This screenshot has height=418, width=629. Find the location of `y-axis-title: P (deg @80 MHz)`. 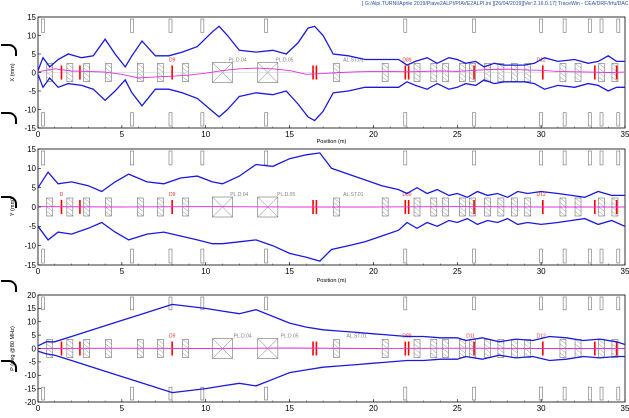

y-axis-title: P (deg @80 MHz) is located at coordinates (13, 348).